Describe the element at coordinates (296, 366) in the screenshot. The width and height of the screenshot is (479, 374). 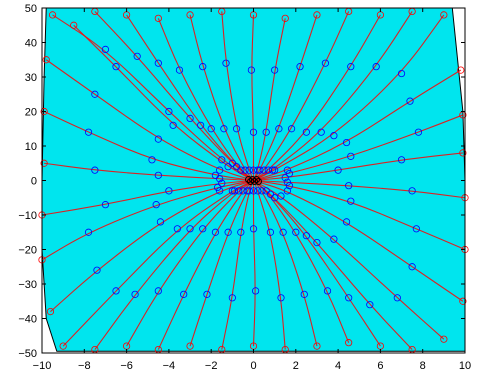
I see `x-tick-label: 2` at that location.